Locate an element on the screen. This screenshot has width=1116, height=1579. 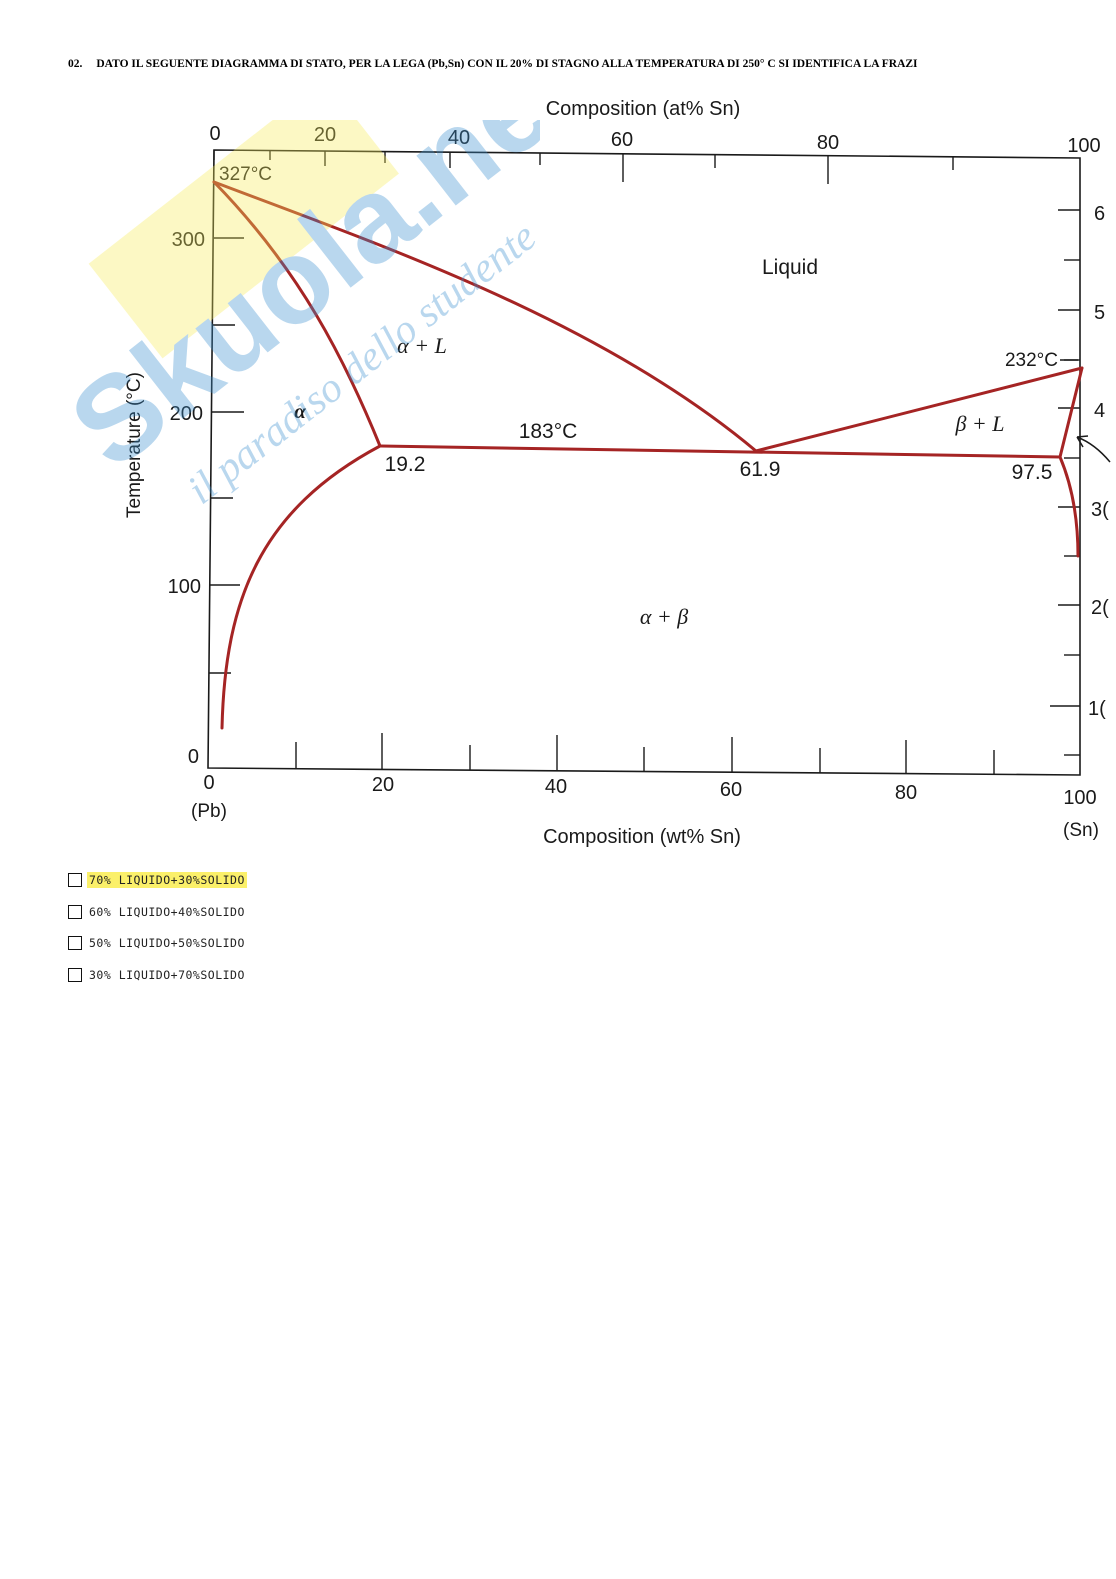
solvus-beta is located at coordinates (1069, 506).